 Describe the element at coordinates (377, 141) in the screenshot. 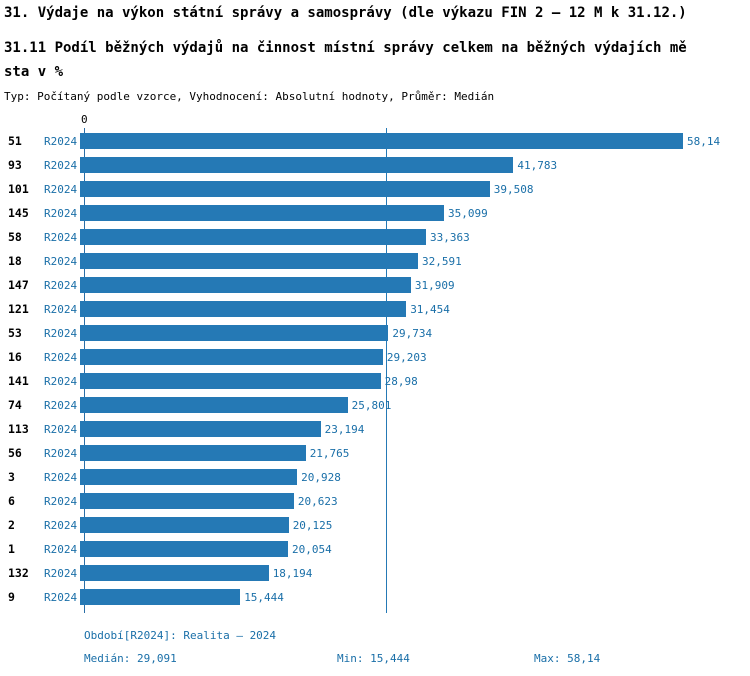

I see `chart-row: 51 R2024 58,14` at that location.